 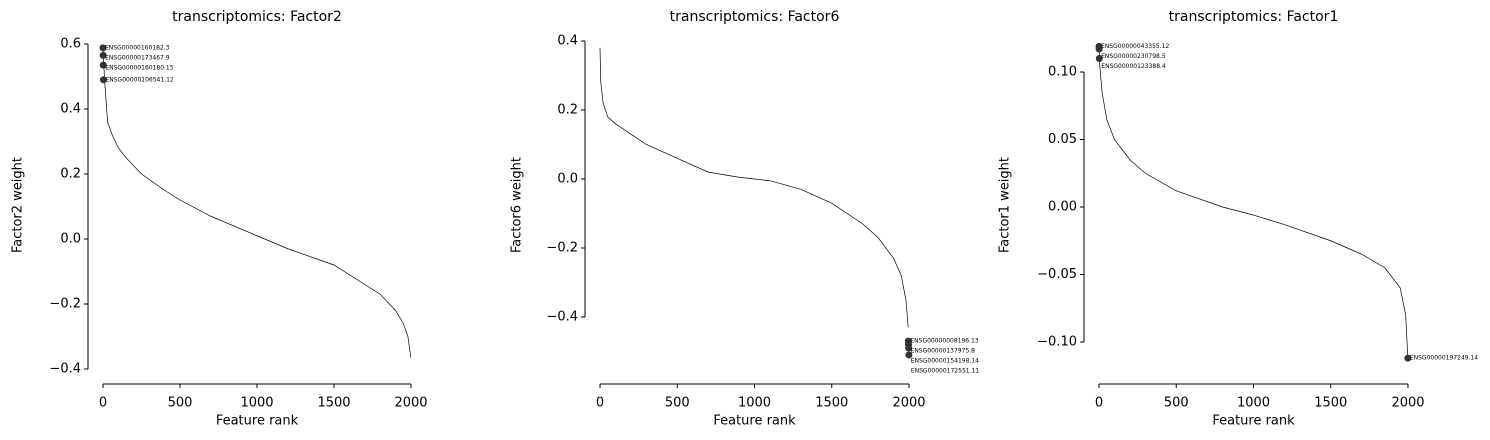 What do you see at coordinates (943, 351) in the screenshot?
I see `feature-label: ENSG00000137975.8` at bounding box center [943, 351].